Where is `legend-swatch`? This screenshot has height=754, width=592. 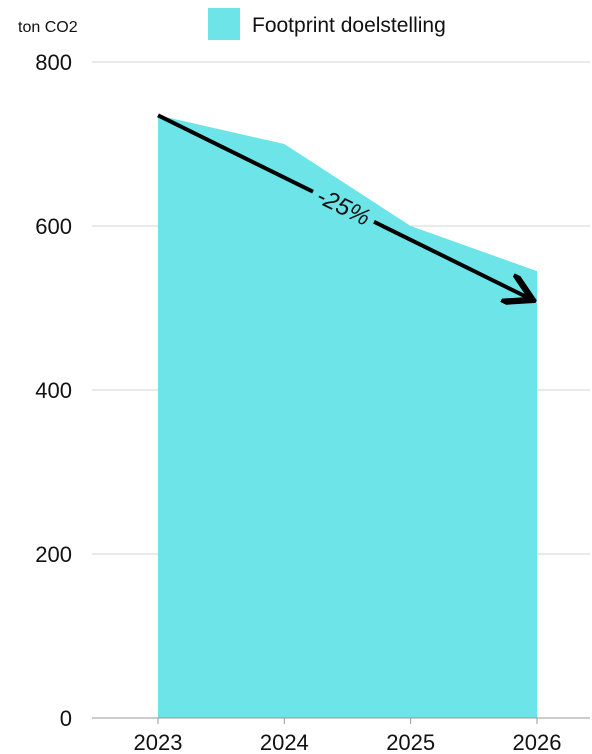
legend-swatch is located at coordinates (224, 24).